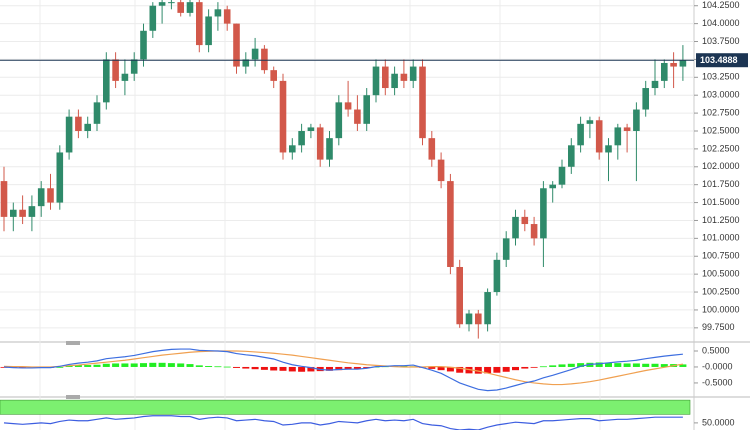  I want to click on y-tick-label: 102.5000, so click(721, 130).